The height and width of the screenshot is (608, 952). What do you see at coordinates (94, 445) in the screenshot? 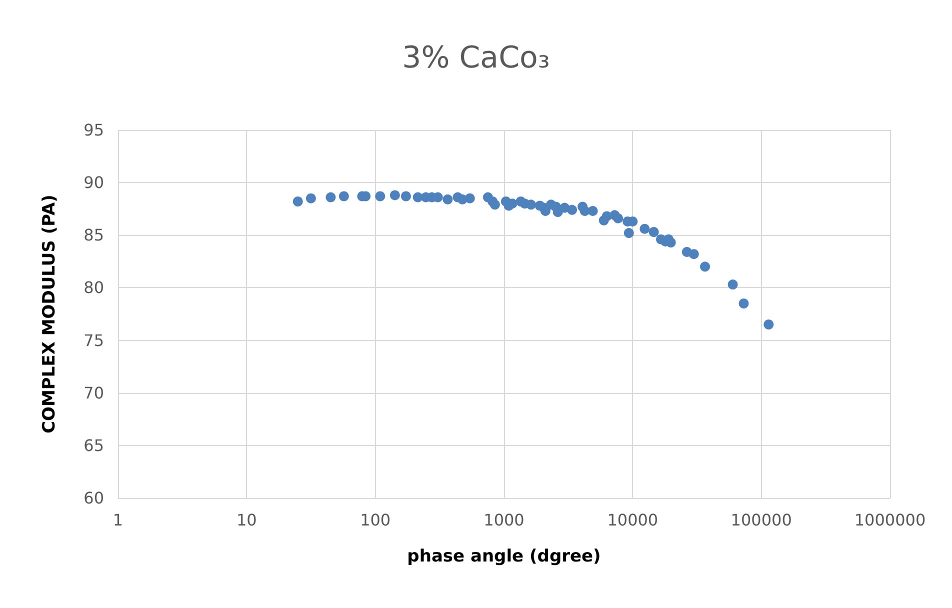
I see `y-tick-label: 65` at bounding box center [94, 445].